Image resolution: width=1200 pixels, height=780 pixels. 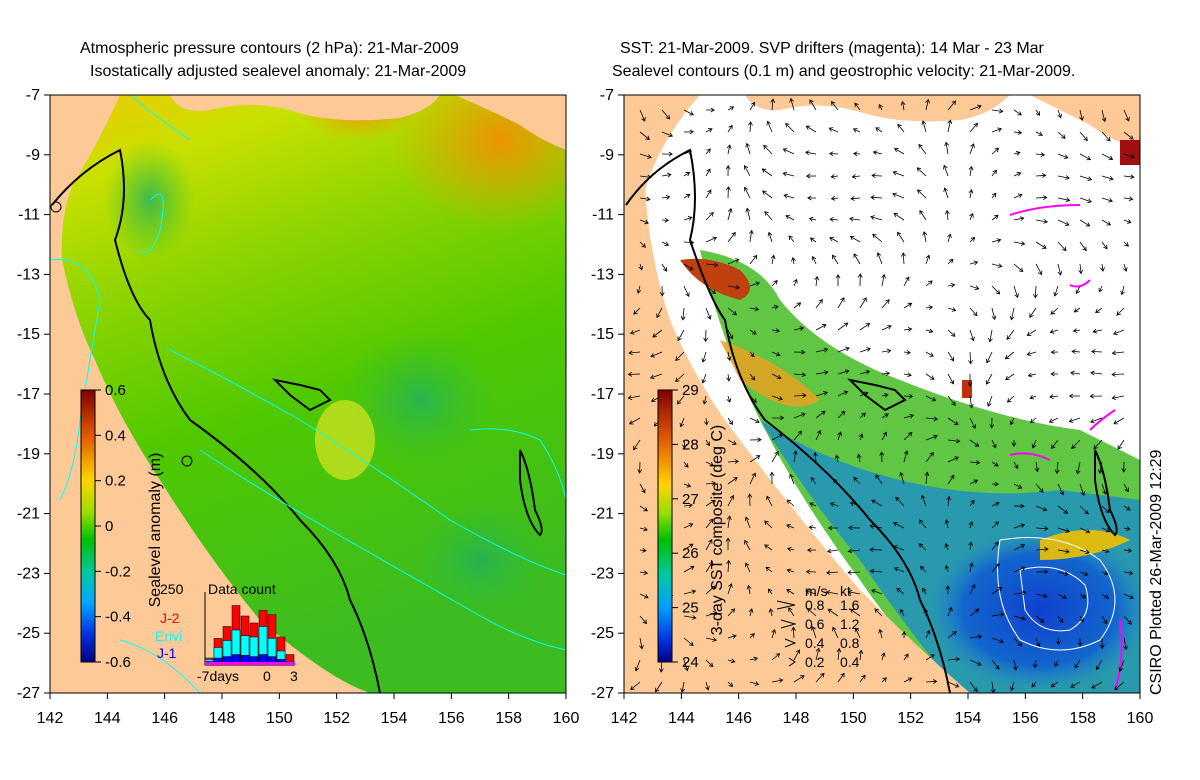 What do you see at coordinates (602, 454) in the screenshot?
I see `y-tick-label: -19` at bounding box center [602, 454].